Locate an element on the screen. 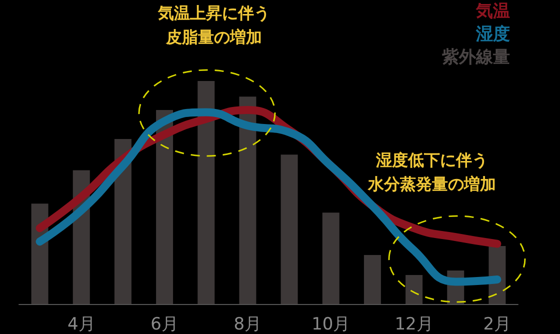 The width and height of the screenshot is (560, 334). x-tick-label: 12月 is located at coordinates (414, 324).